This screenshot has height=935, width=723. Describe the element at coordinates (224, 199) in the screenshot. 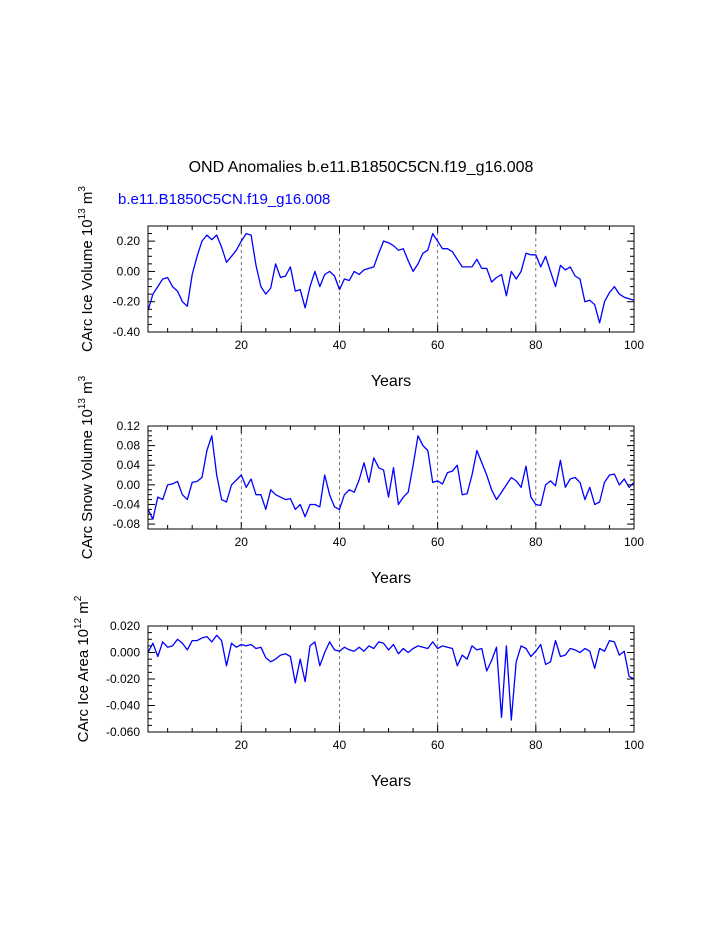

I see `case-label: b.e11.B1850C5CN.f19_g16.008` at that location.